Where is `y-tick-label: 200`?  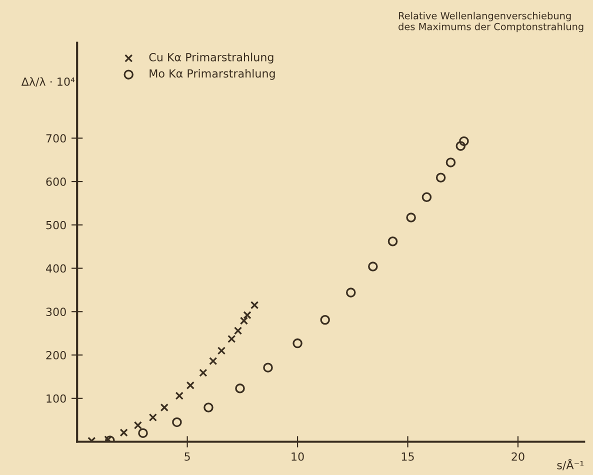
y-tick-label: 200 is located at coordinates (56, 355).